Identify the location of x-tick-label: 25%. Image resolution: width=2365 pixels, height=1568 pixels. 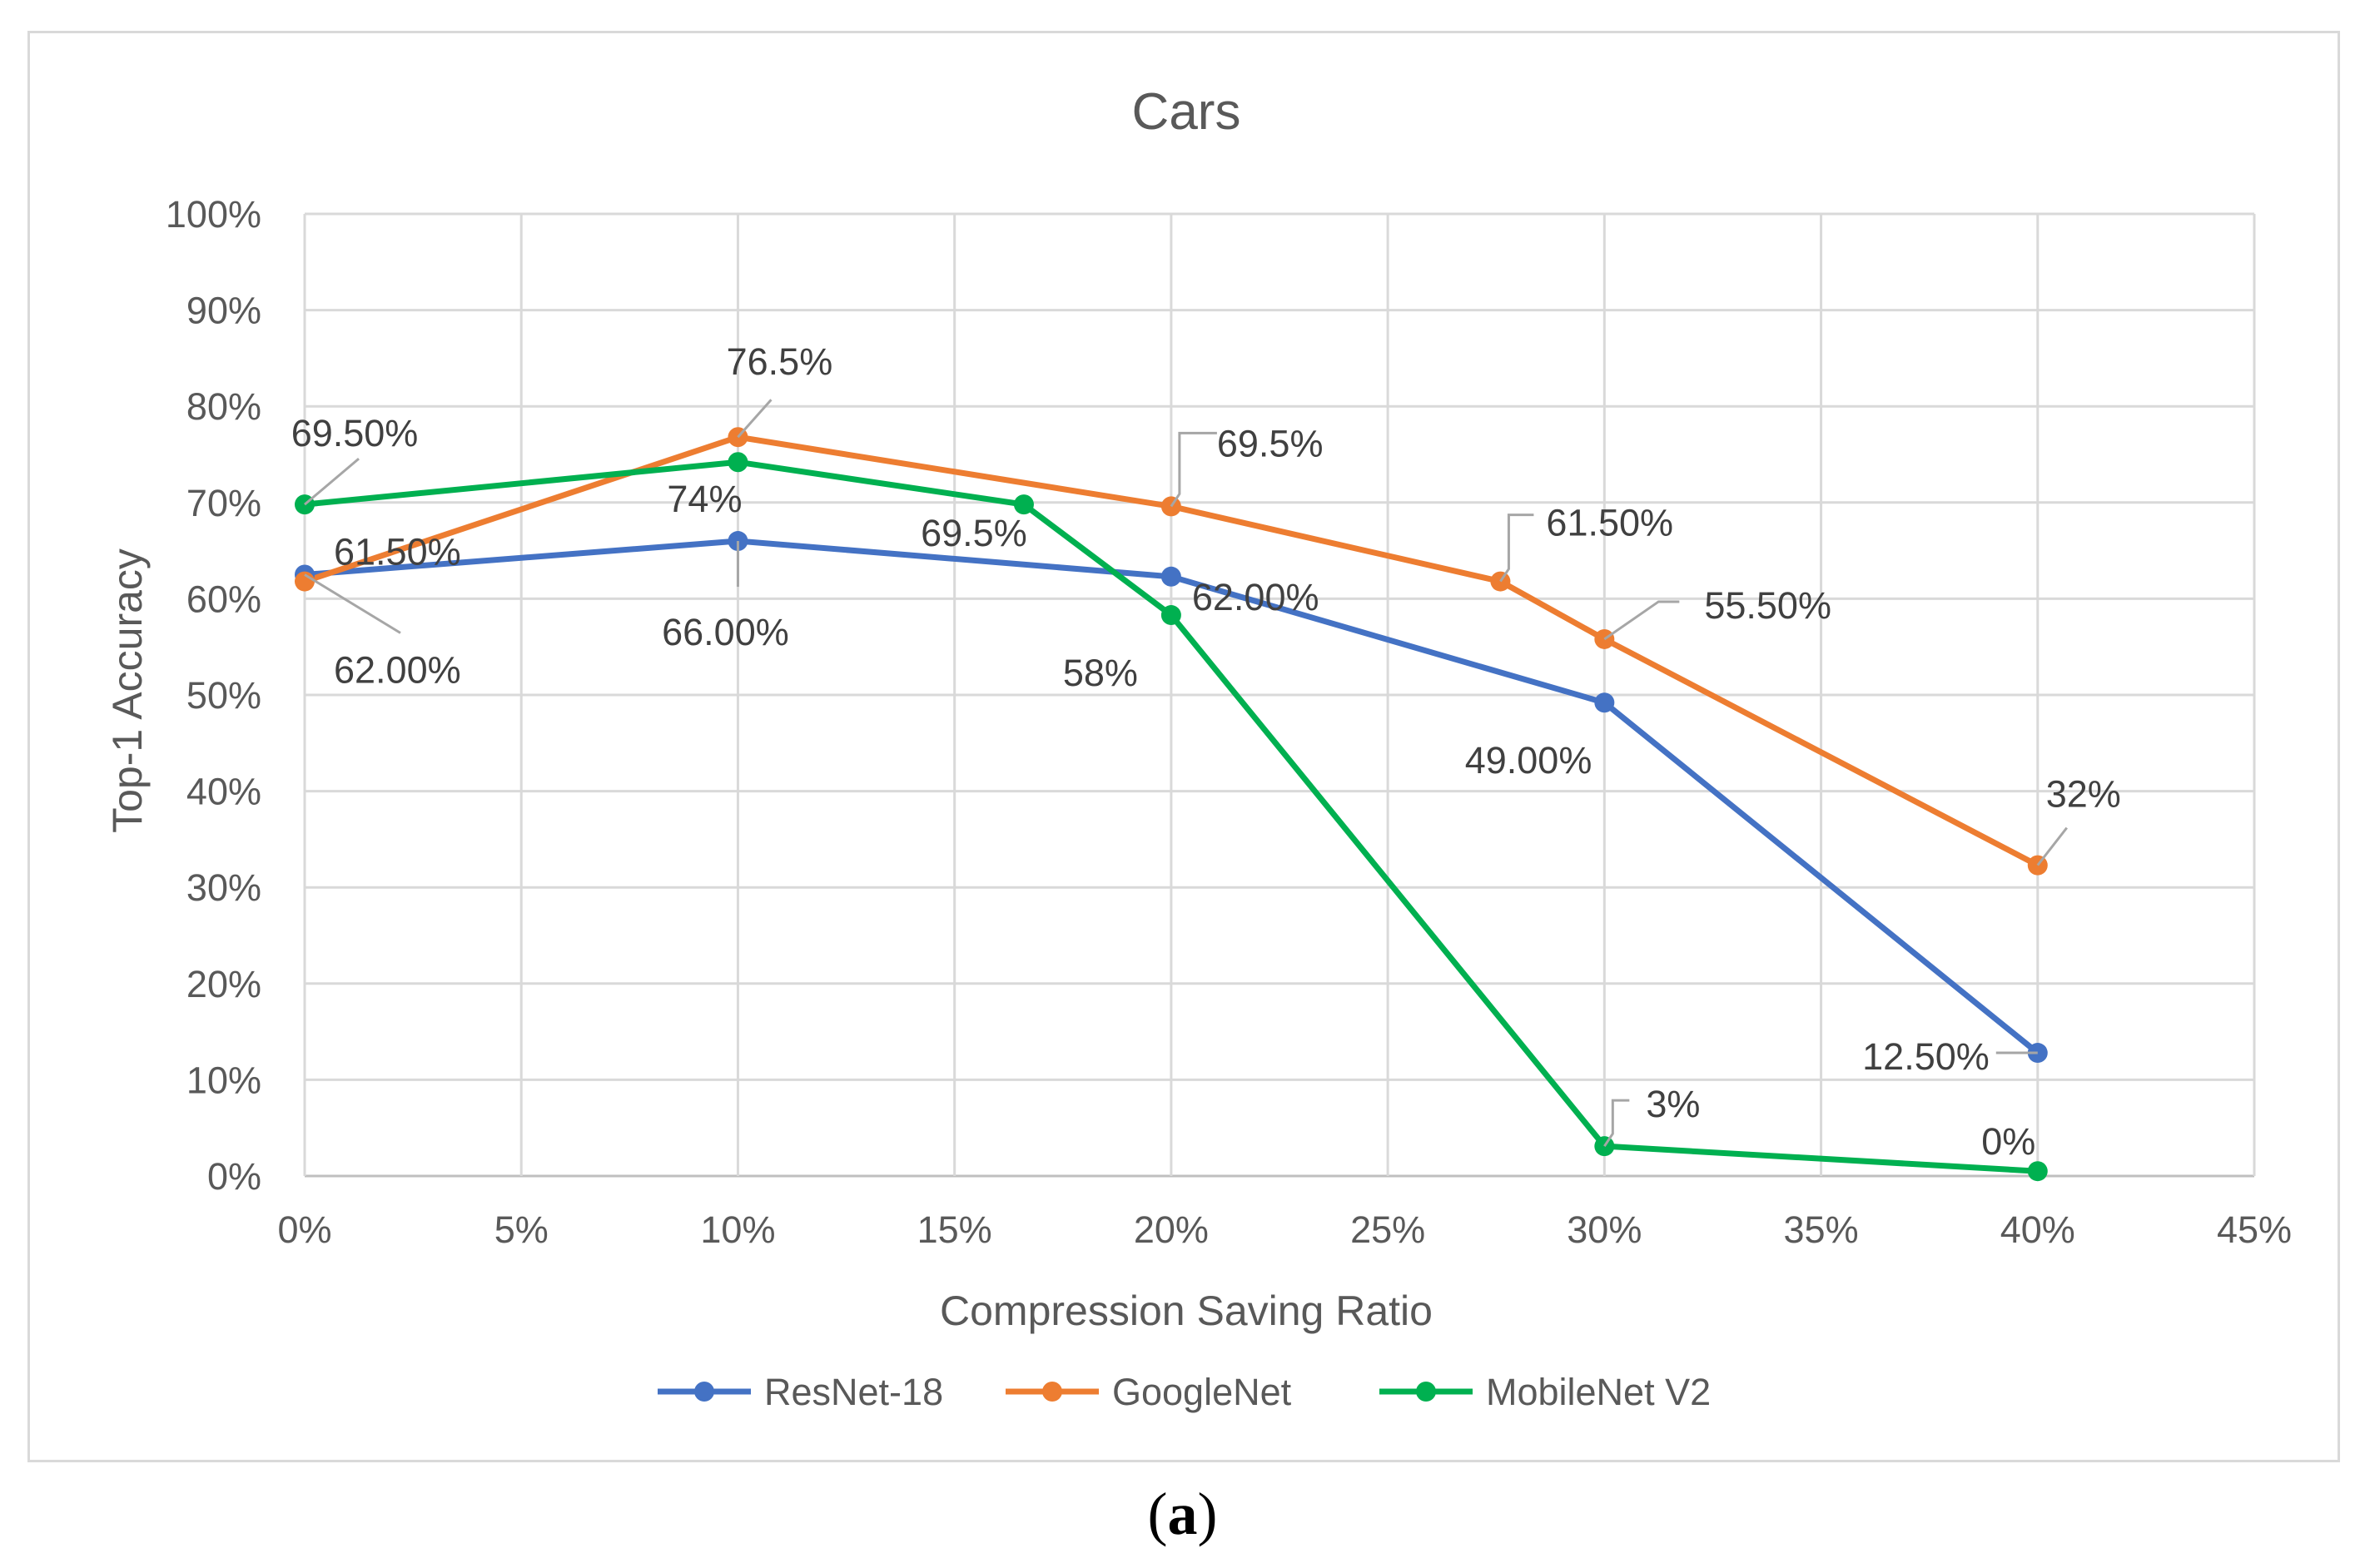
(1387, 1229).